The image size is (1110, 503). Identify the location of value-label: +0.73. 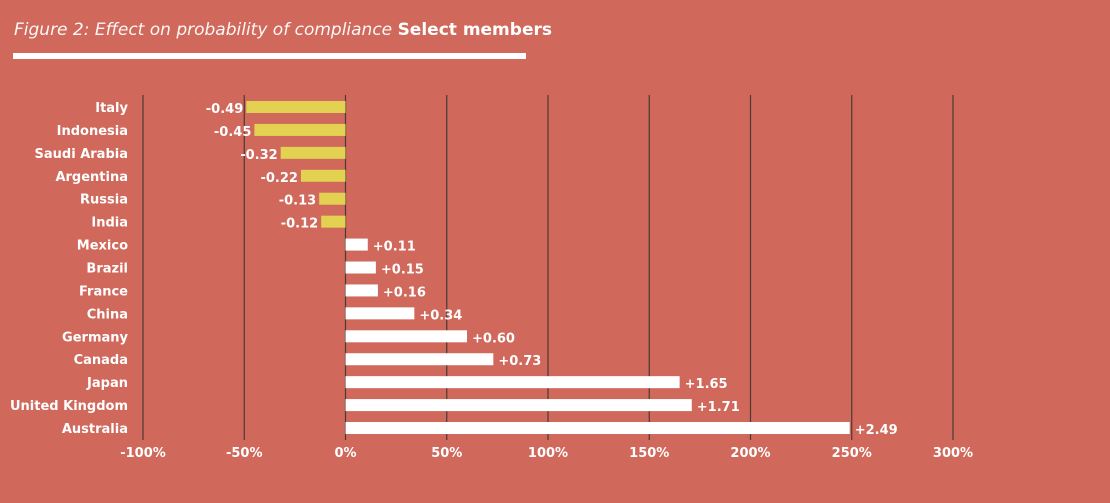
(519, 361).